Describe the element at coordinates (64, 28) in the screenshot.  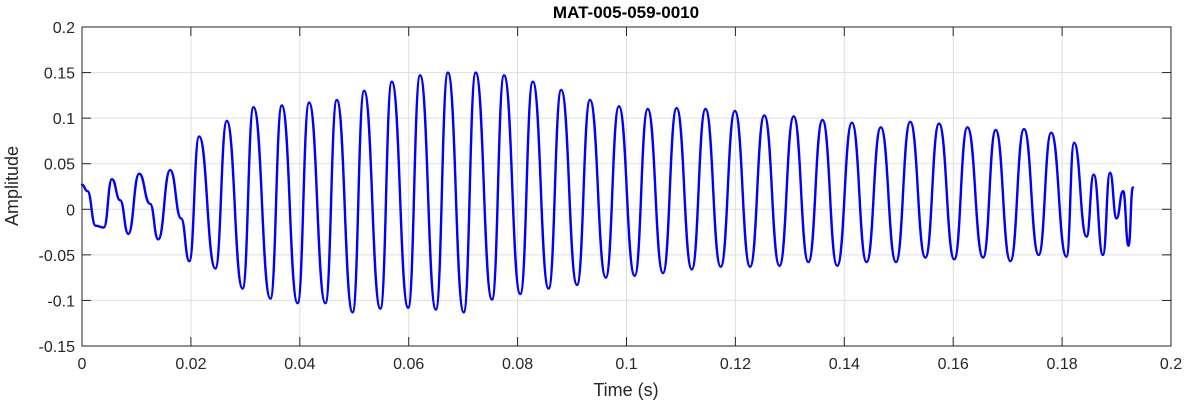
I see `y-tick-label: 0.2` at that location.